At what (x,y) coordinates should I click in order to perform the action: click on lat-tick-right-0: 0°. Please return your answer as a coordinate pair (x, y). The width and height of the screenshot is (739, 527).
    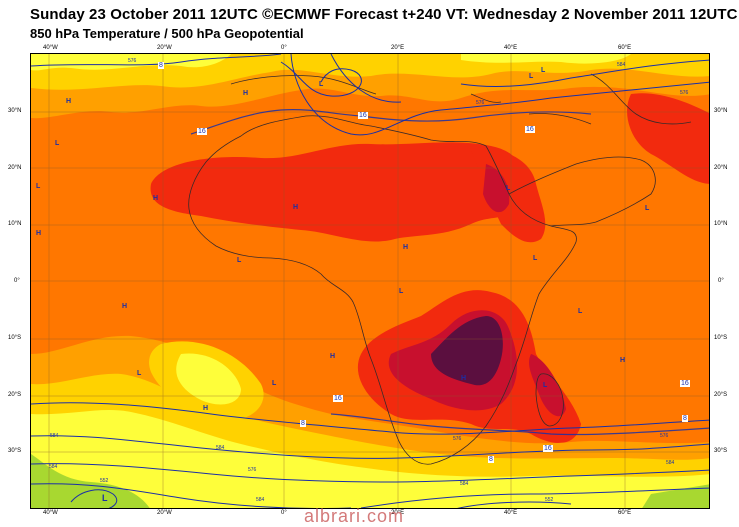
    Looking at the image, I should click on (721, 281).